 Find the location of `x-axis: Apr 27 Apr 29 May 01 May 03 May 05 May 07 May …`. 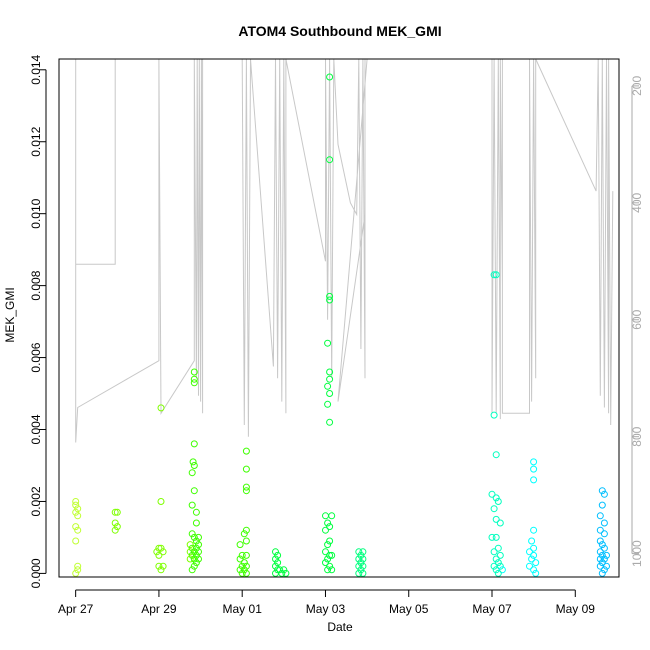

x-axis: Apr 27 Apr 29 May 01 May 03 May 05 May 07 May … is located at coordinates (326, 602).